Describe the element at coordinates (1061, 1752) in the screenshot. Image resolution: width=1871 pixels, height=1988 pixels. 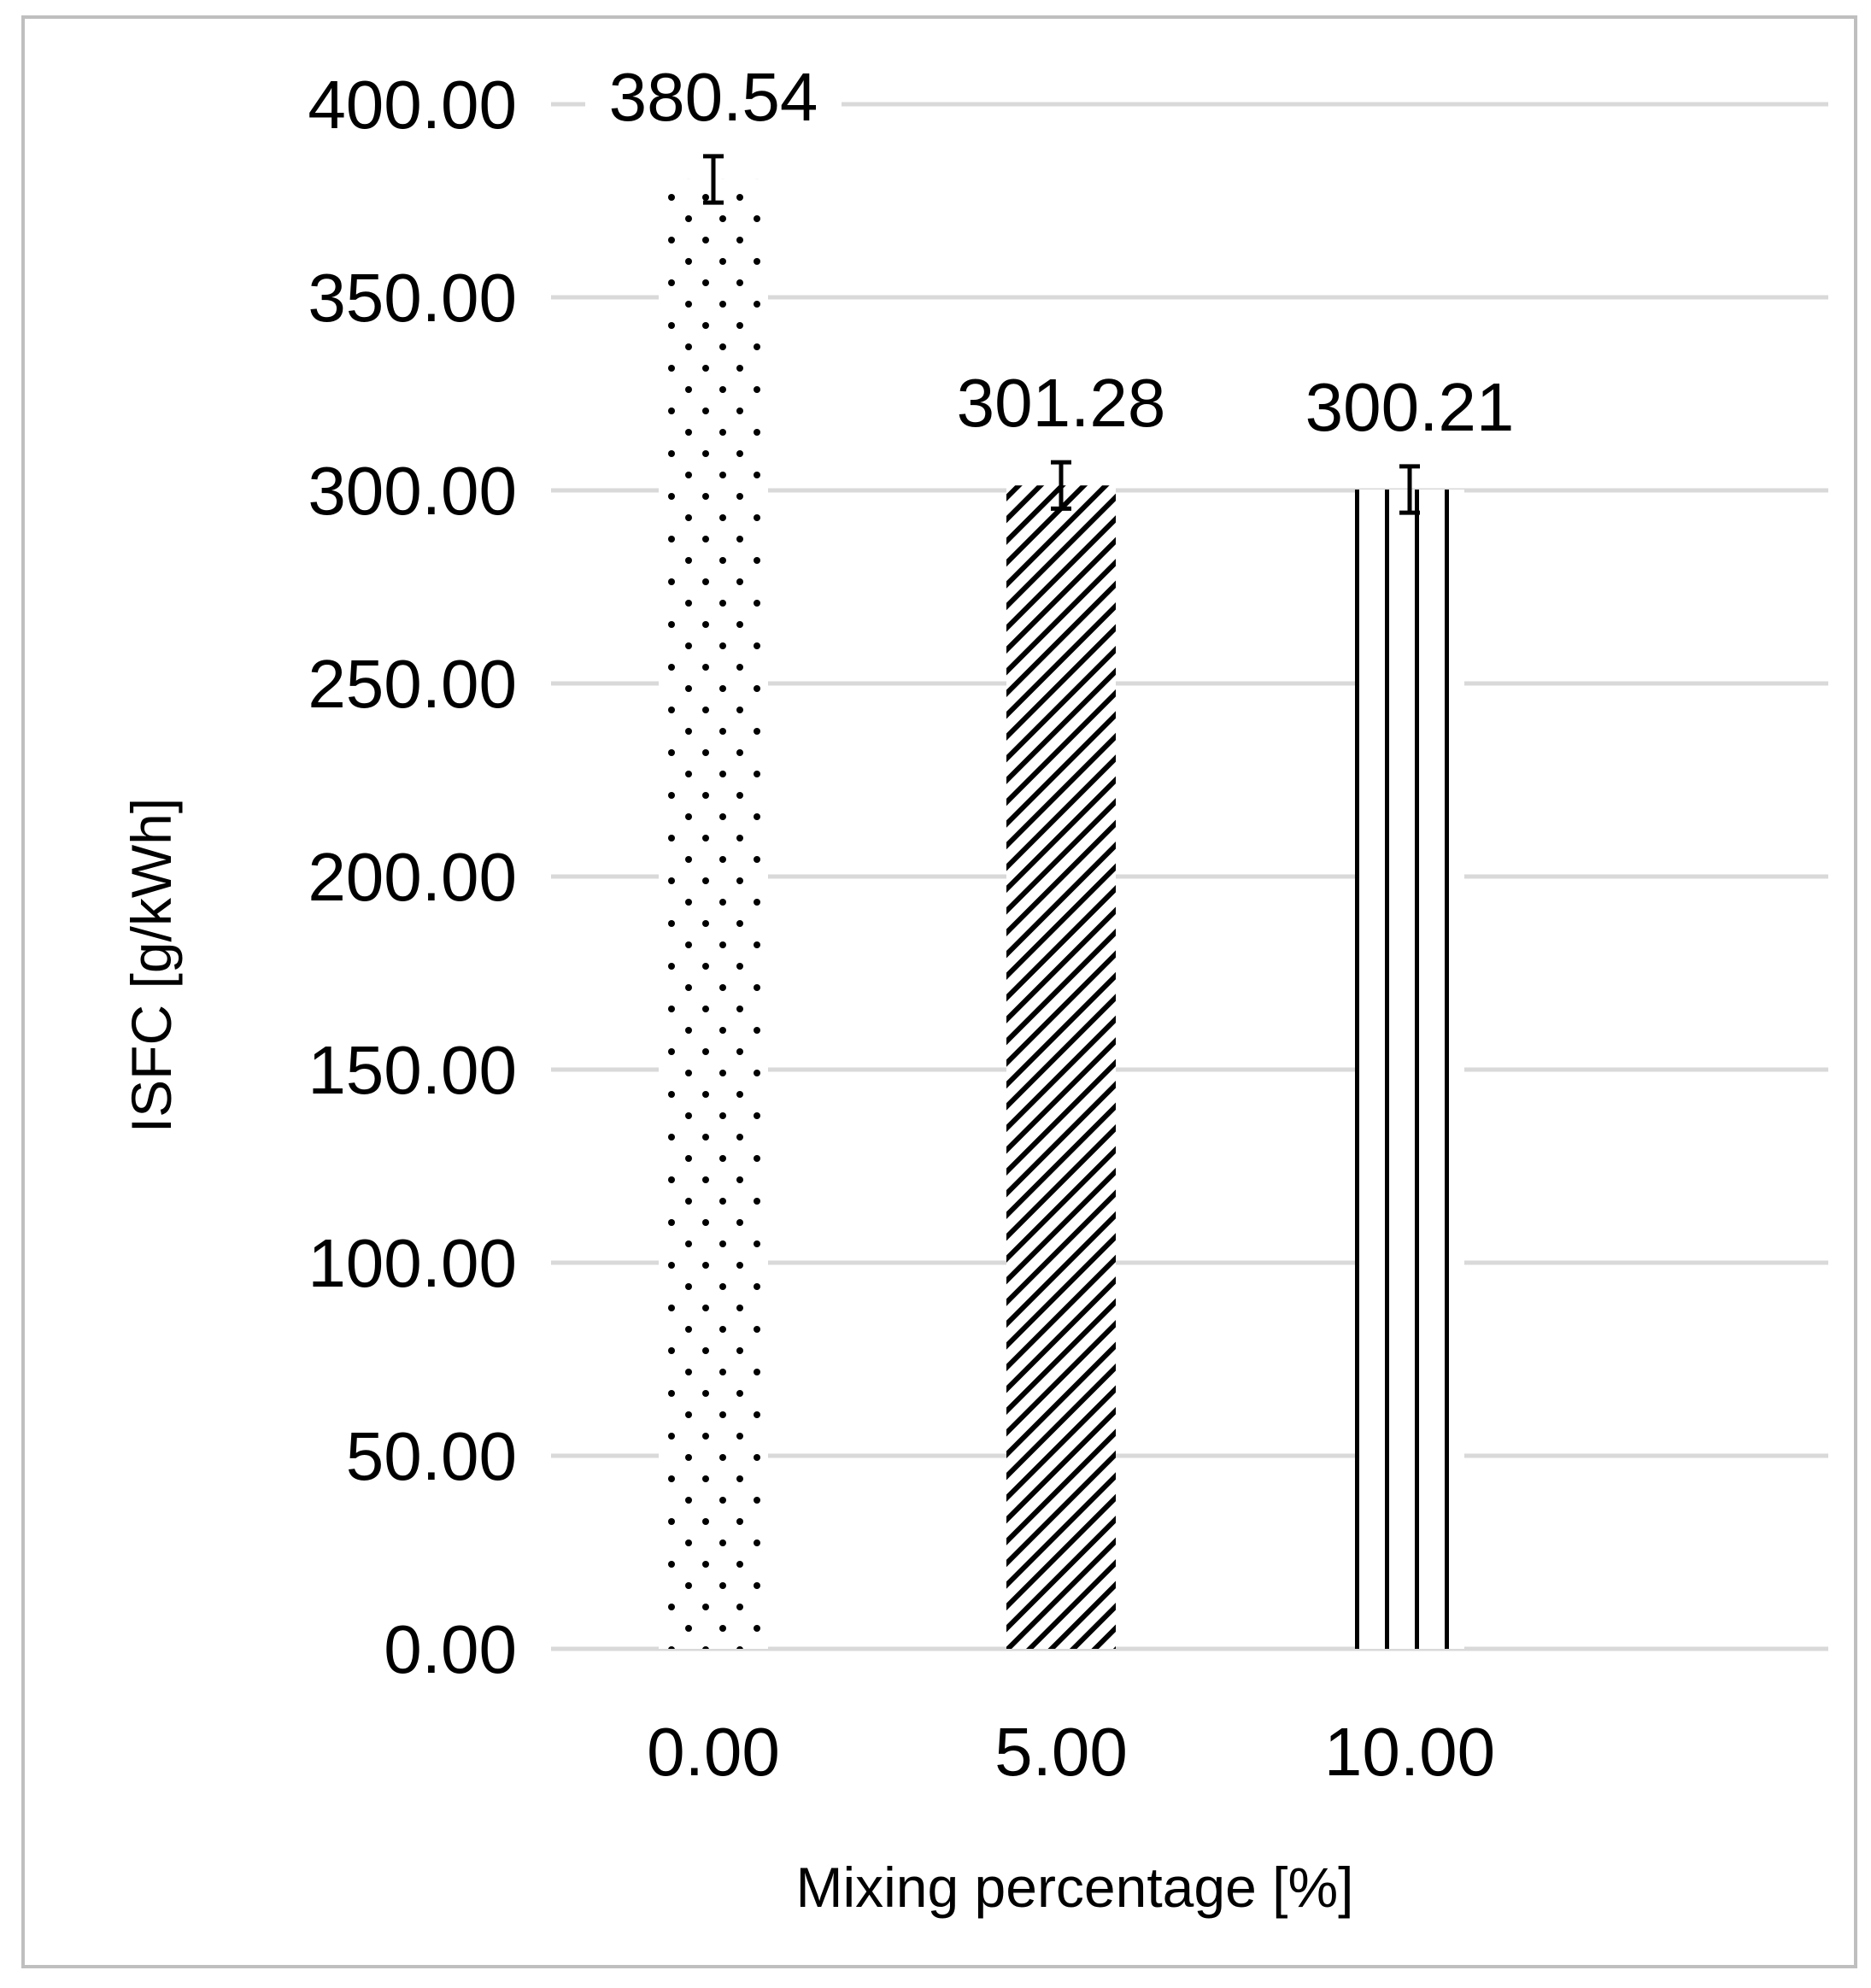
I see `x-tick-label: 5.00` at that location.